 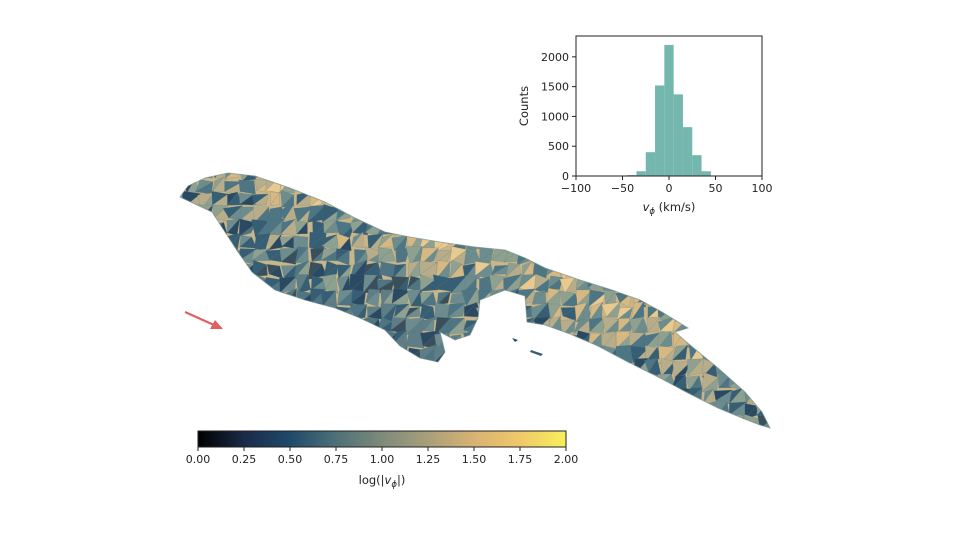 I want to click on histogram-y-tick-label: 0, so click(x=565, y=176).